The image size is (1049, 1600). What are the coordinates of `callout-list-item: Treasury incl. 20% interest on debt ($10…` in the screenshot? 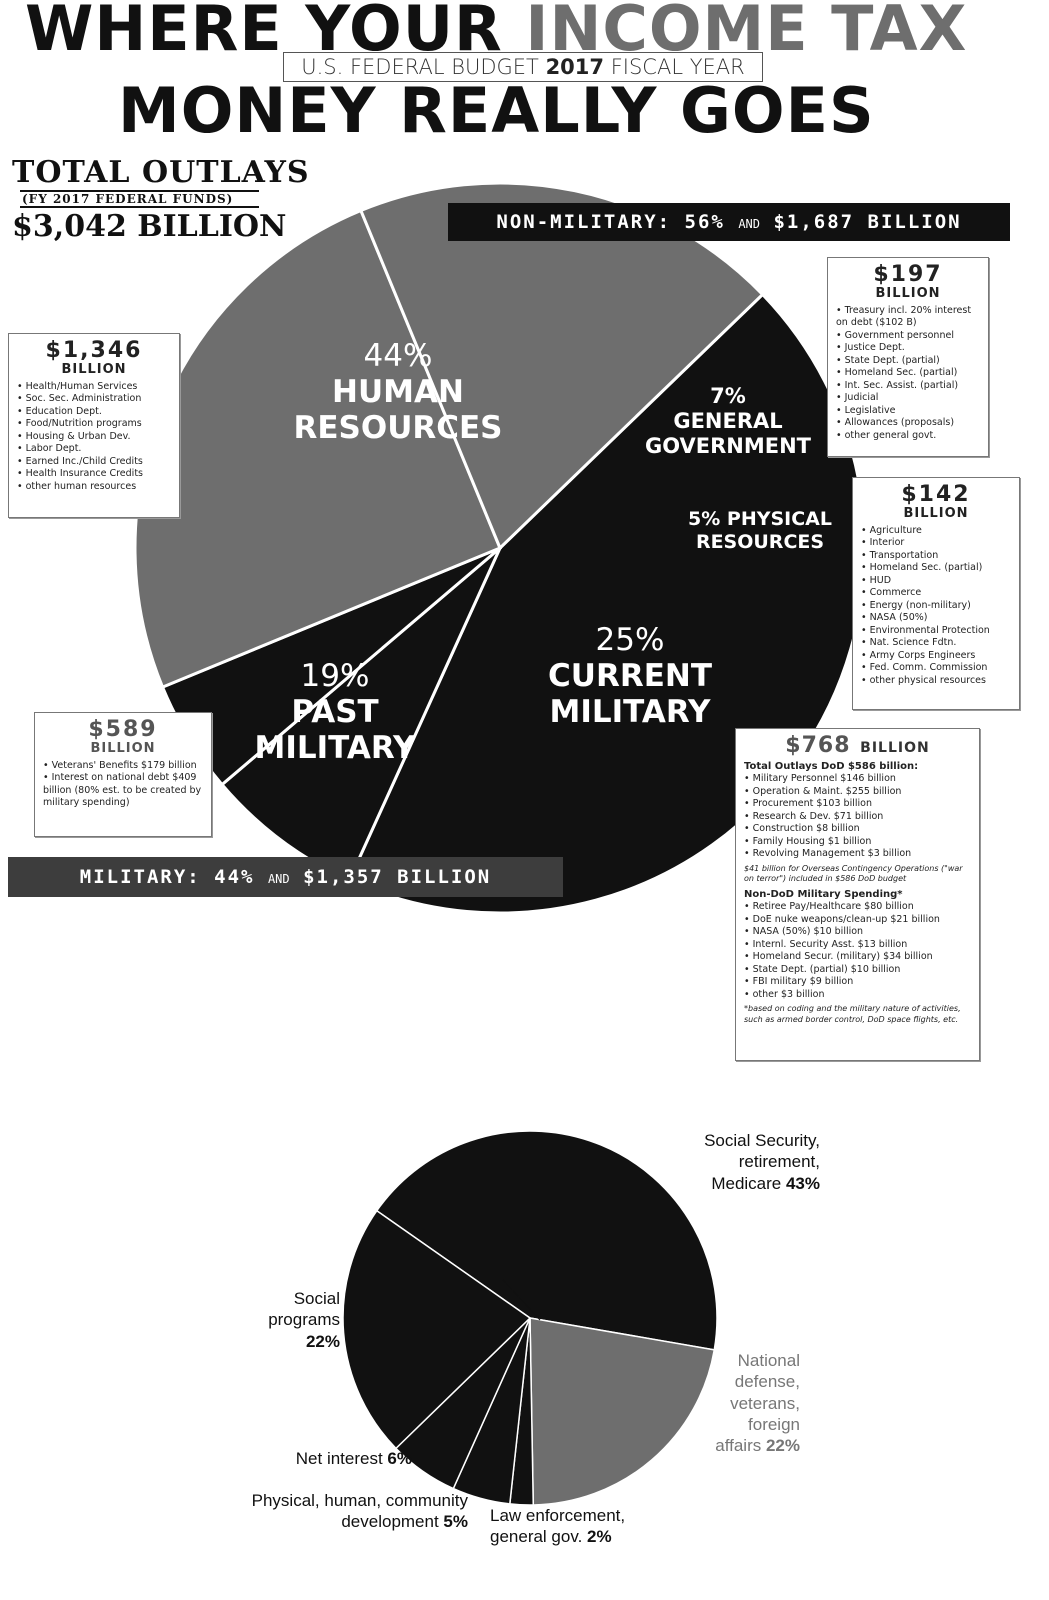 It's located at (908, 317).